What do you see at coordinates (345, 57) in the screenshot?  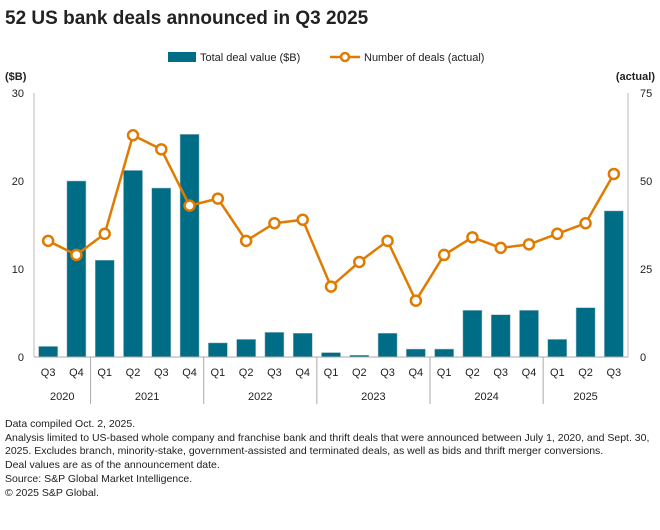 I see `legend-line-marker` at bounding box center [345, 57].